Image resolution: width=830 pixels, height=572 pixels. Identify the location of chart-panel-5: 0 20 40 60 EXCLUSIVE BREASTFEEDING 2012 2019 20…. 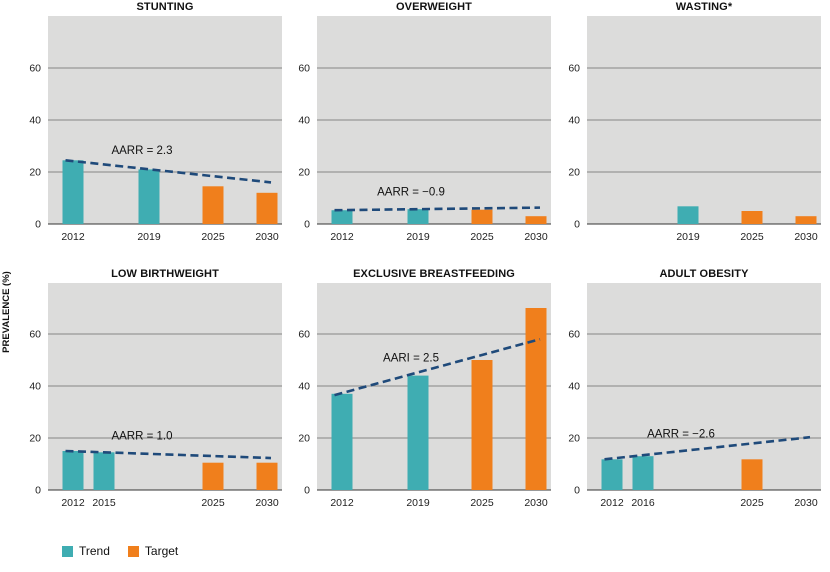
(424, 388).